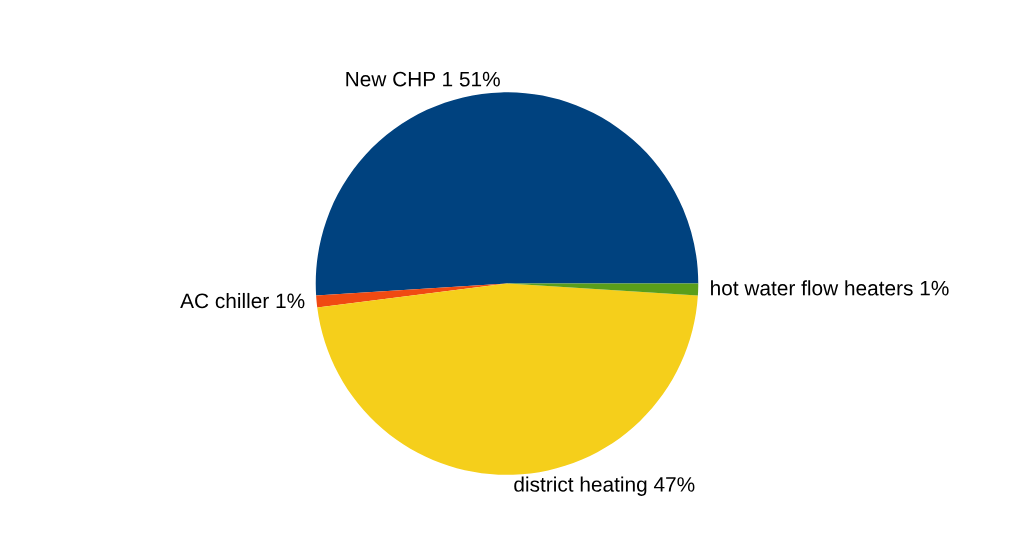 Image resolution: width=1014 pixels, height=556 pixels. Describe the element at coordinates (830, 288) in the screenshot. I see `slice-label: hot water flow heaters 1%` at that location.